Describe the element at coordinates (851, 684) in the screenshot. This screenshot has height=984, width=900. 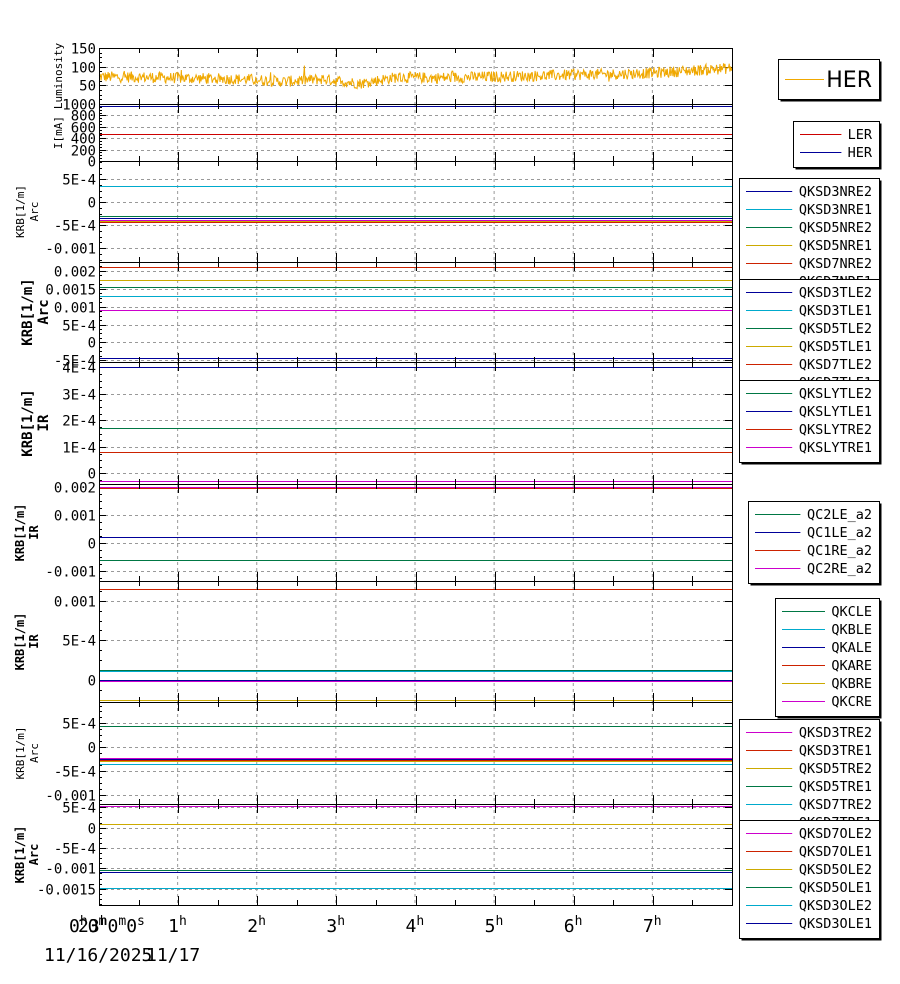
I see `legend-label-QKBRE: QKBRE` at that location.